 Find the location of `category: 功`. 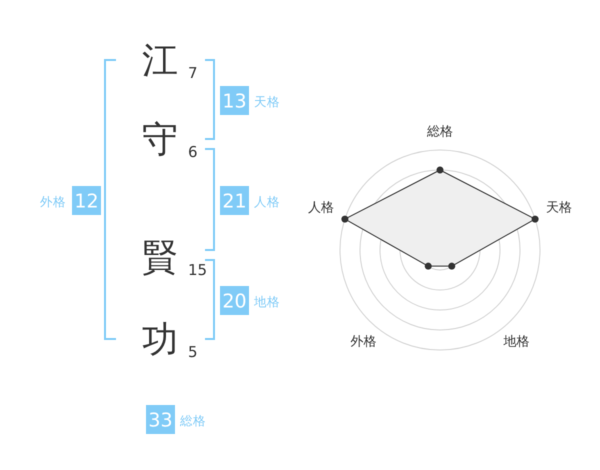

category: 功 is located at coordinates (160, 340).